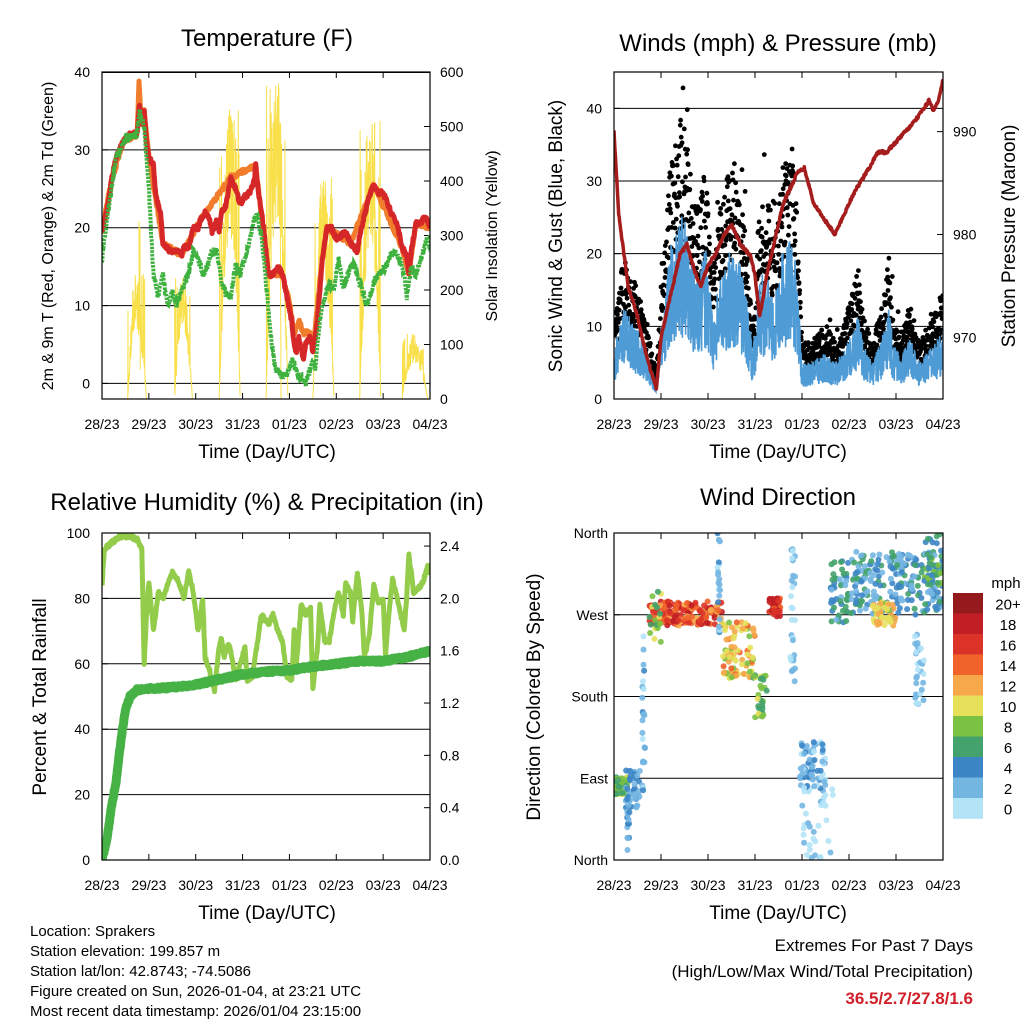 The width and height of the screenshot is (1024, 1024). What do you see at coordinates (267, 913) in the screenshot?
I see `humidity-x-axis-label: Time (Day/UTC)` at bounding box center [267, 913].